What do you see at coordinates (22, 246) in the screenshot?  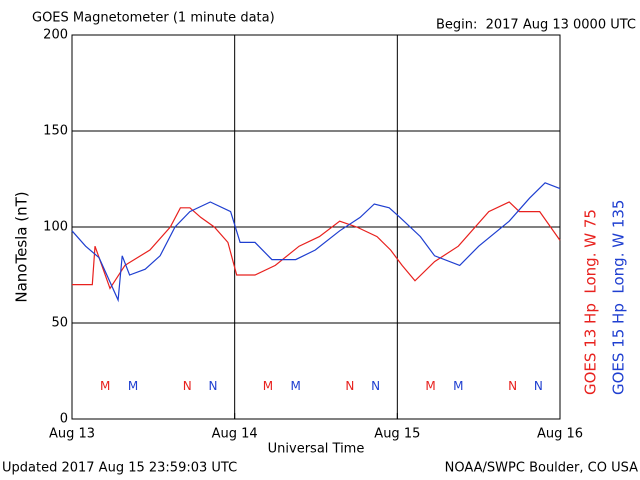 I see `y-axis-label: NanoTesla (nT)` at bounding box center [22, 246].